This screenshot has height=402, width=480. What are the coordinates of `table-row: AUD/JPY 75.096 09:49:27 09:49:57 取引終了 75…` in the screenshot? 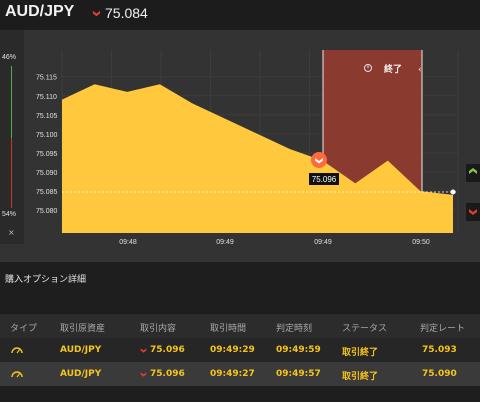 It's located at (240, 374).